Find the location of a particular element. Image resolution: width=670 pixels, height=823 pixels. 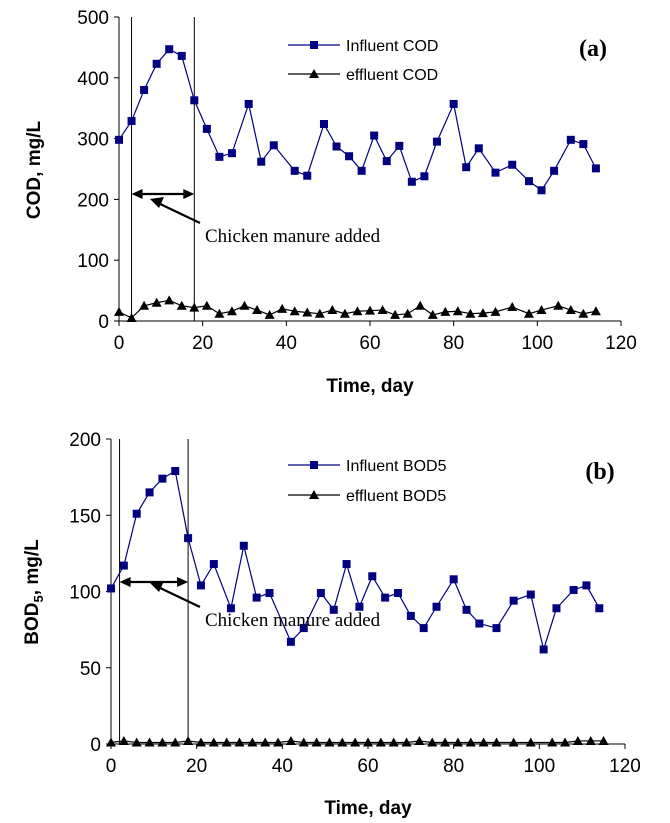

x-tick-label: 20 is located at coordinates (202, 343).